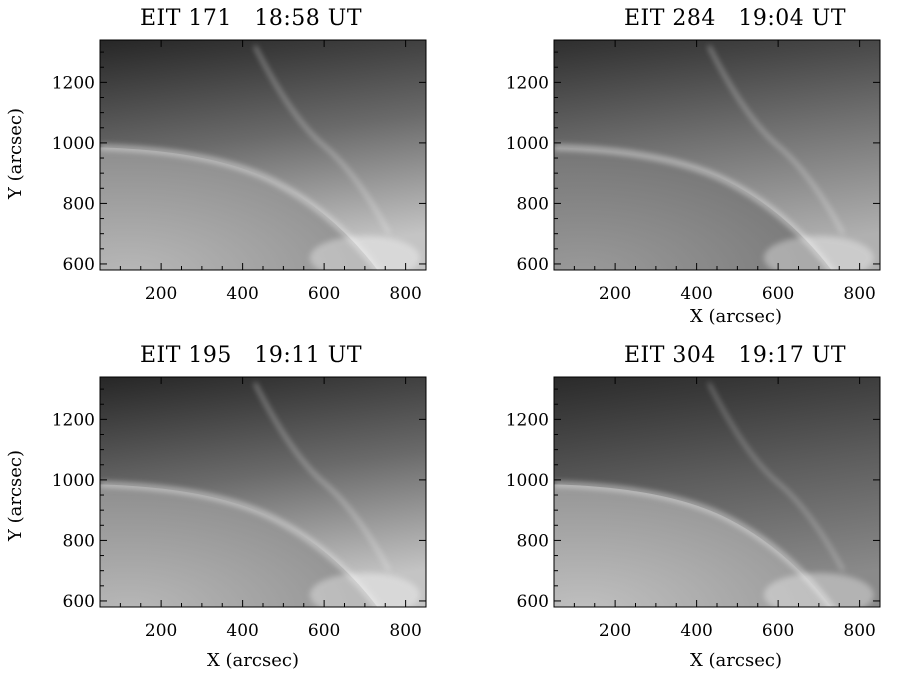 Image resolution: width=908 pixels, height=675 pixels. What do you see at coordinates (251, 18) in the screenshot?
I see `panel-title: EIT 171 18:58 UT` at bounding box center [251, 18].